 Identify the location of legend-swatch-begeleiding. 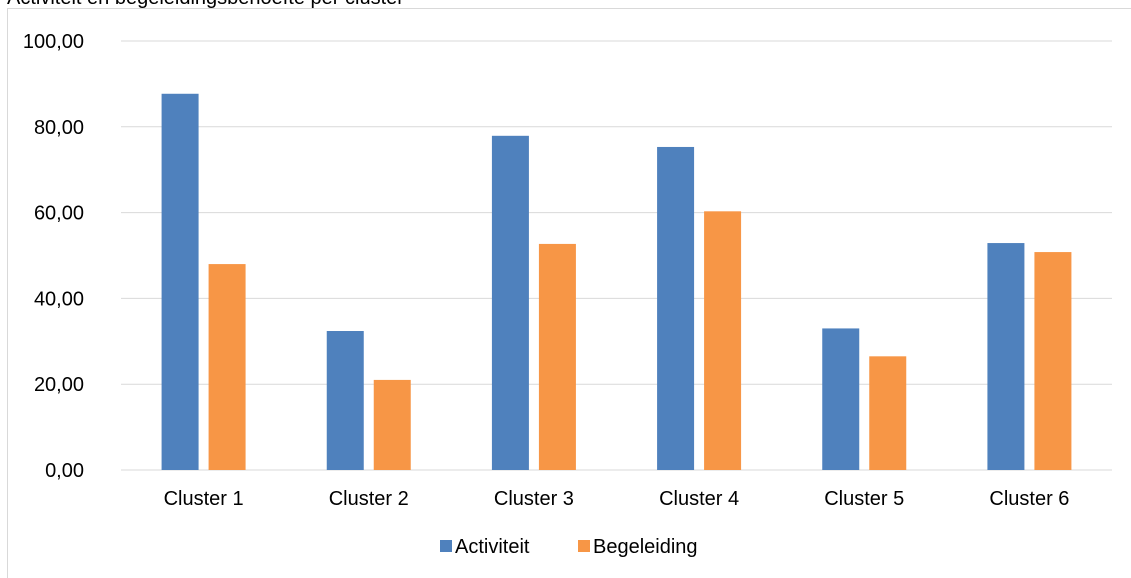
(584, 546).